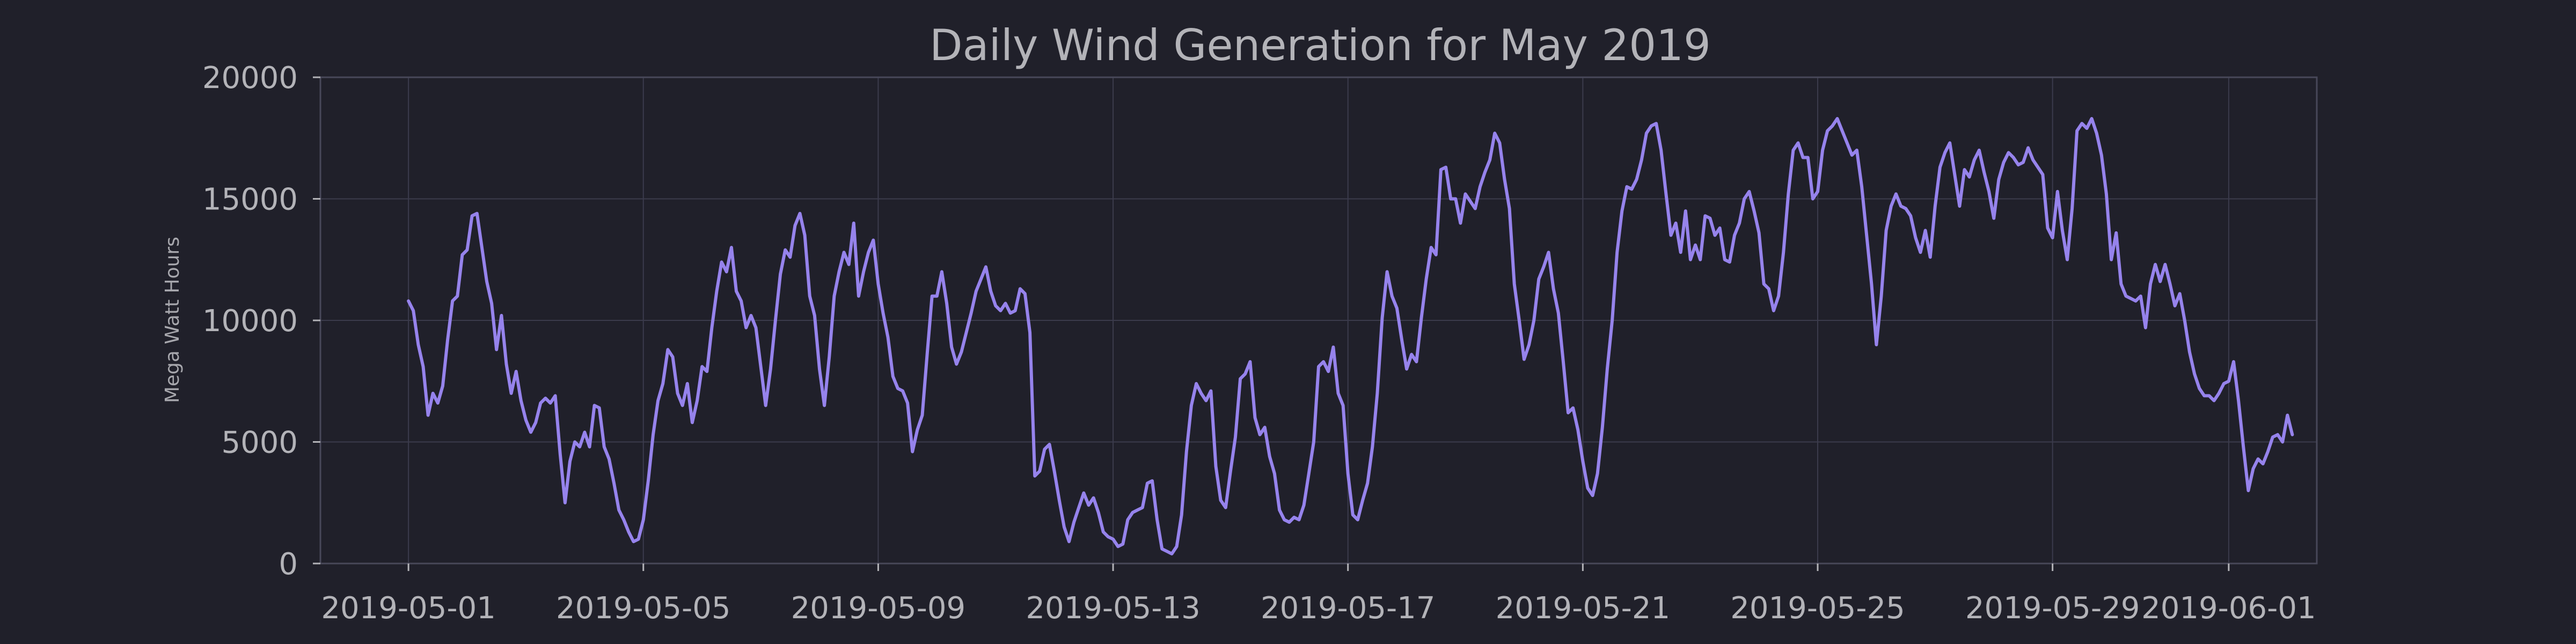 Image resolution: width=2576 pixels, height=644 pixels. Describe the element at coordinates (1348, 608) in the screenshot. I see `x-tick-label-2019-05-17: 2019-05-17` at that location.